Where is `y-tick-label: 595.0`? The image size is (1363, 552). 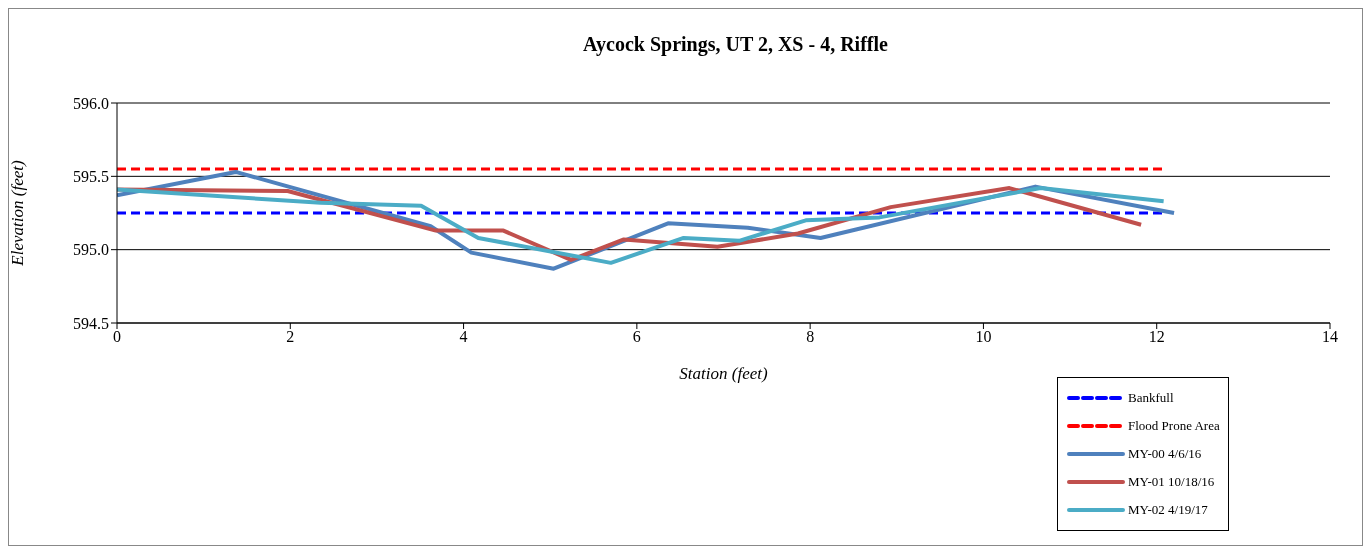 y-tick-label: 595.0 is located at coordinates (91, 250).